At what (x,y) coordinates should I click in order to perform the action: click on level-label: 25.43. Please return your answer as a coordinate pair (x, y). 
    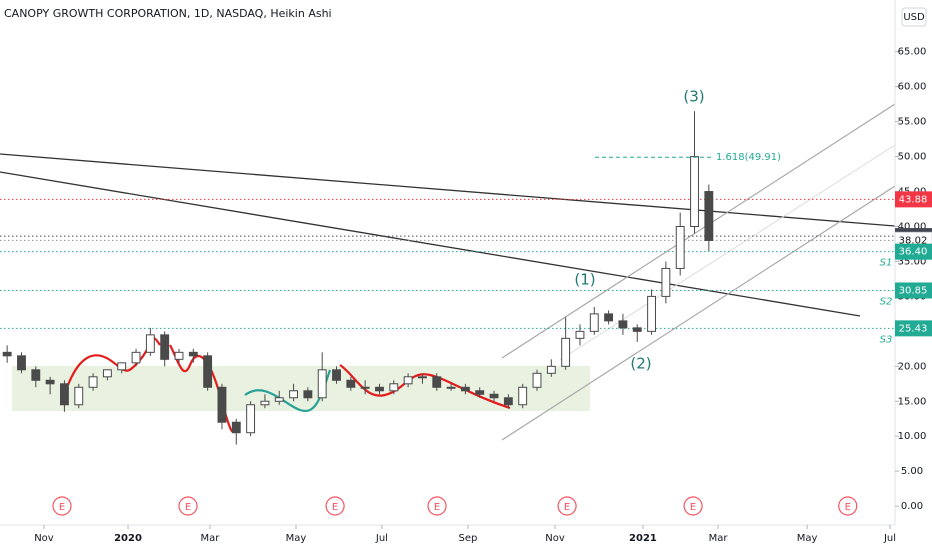
    Looking at the image, I should click on (913, 328).